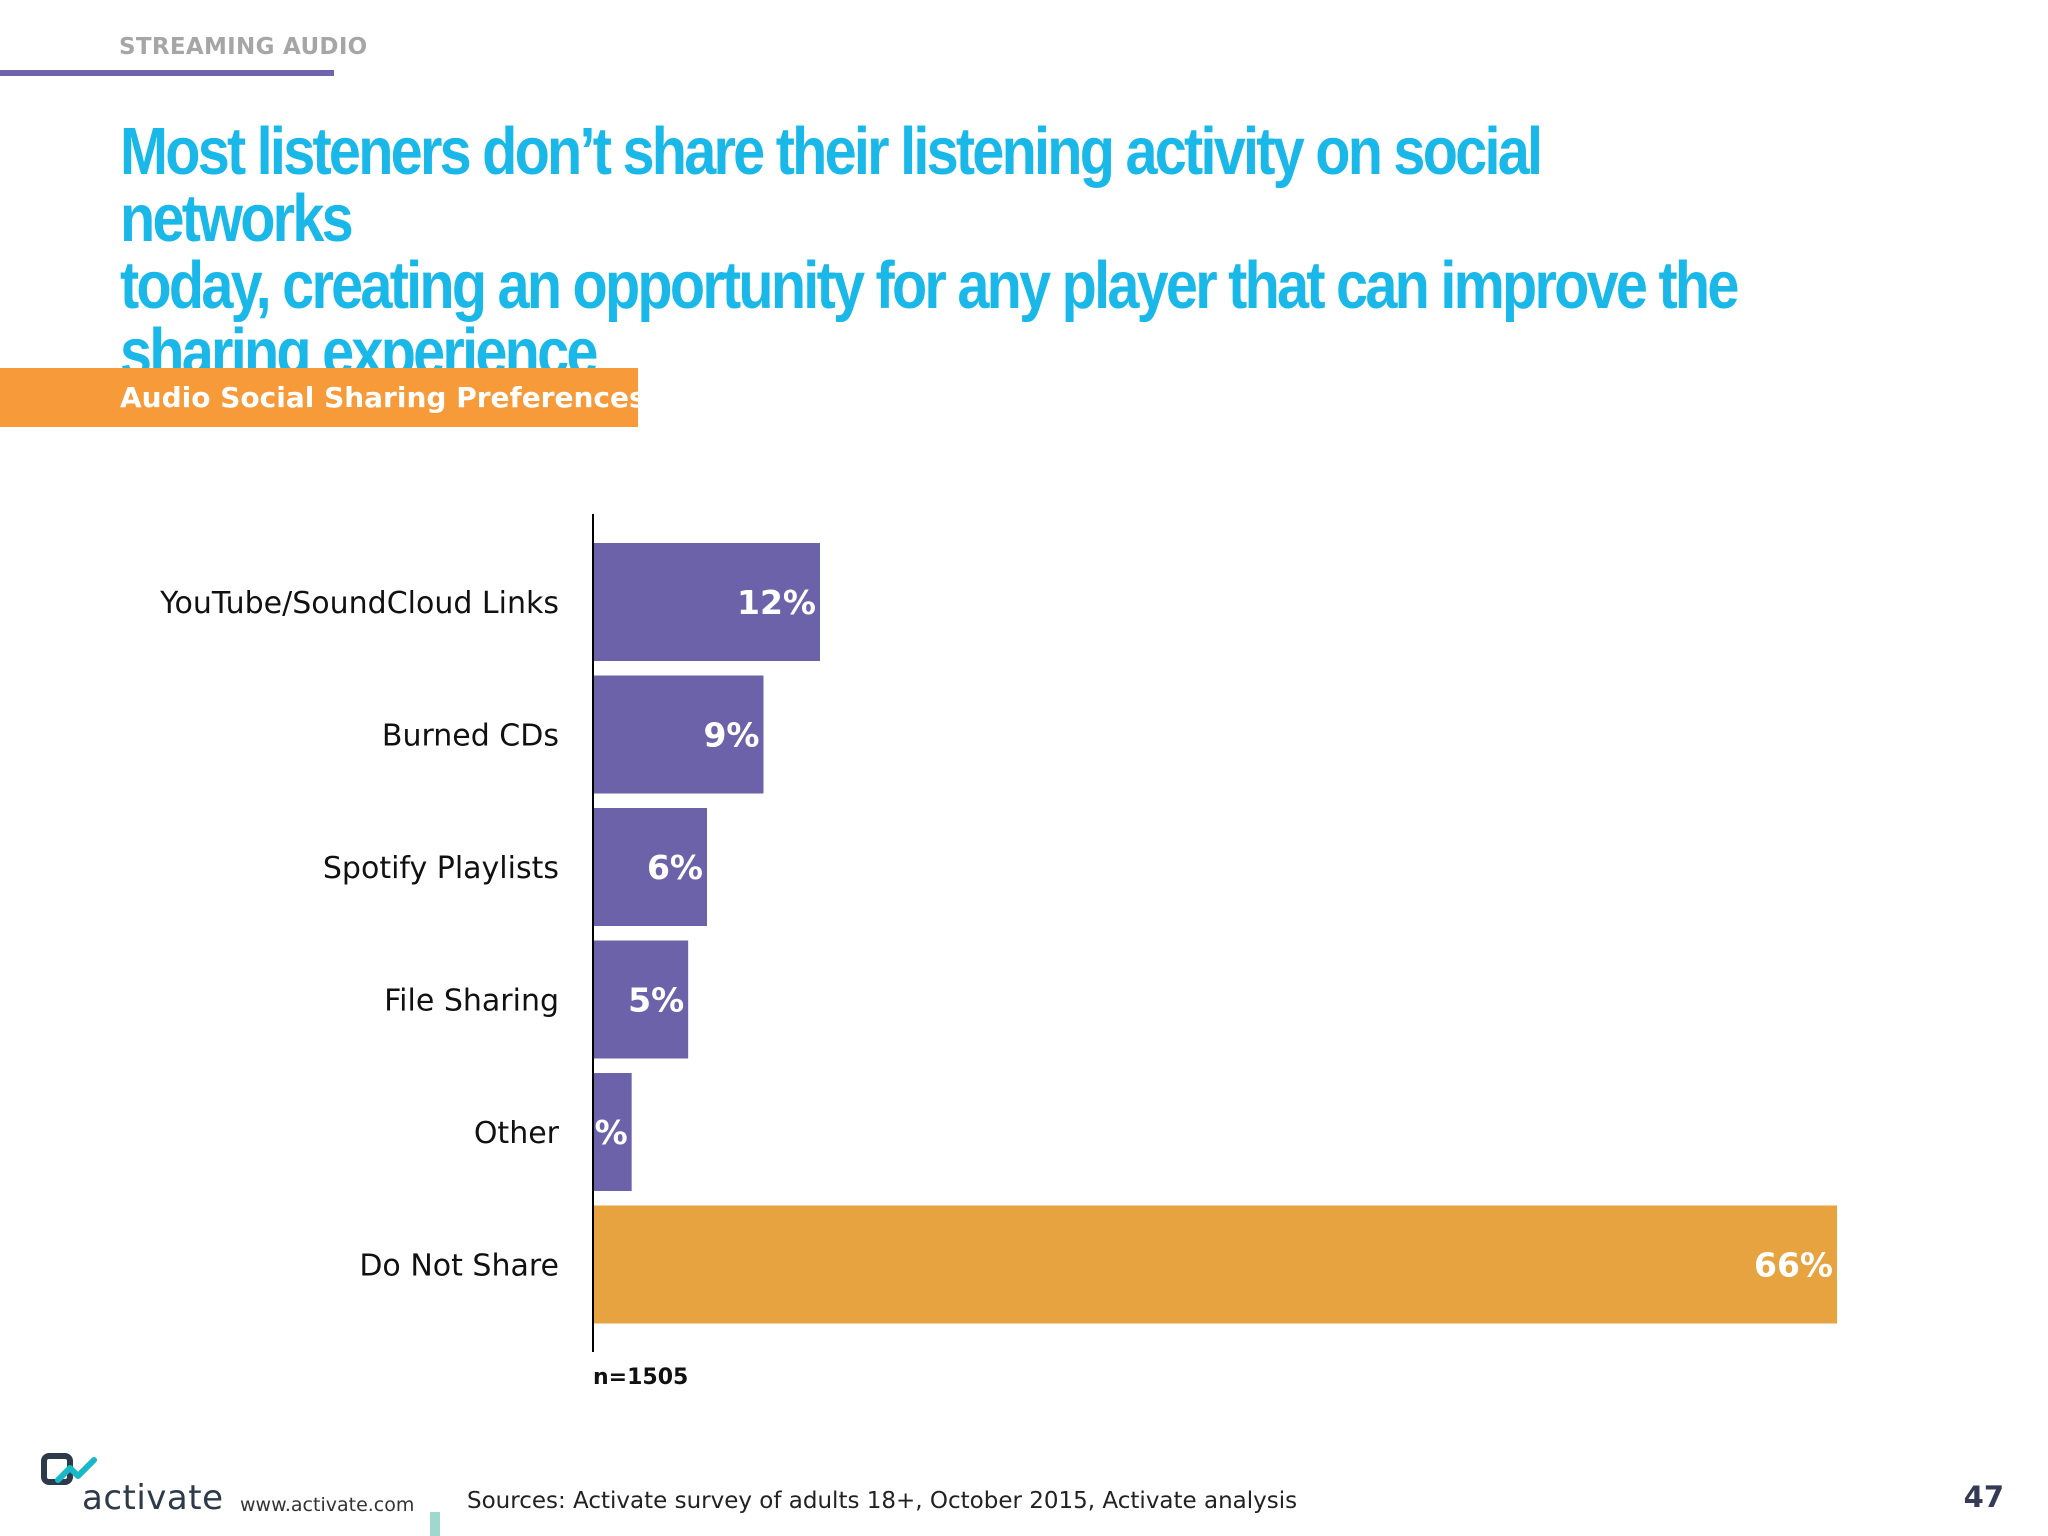 The width and height of the screenshot is (2048, 1536). Describe the element at coordinates (243, 47) in the screenshot. I see `section-label: STREAMING AUDIO` at that location.